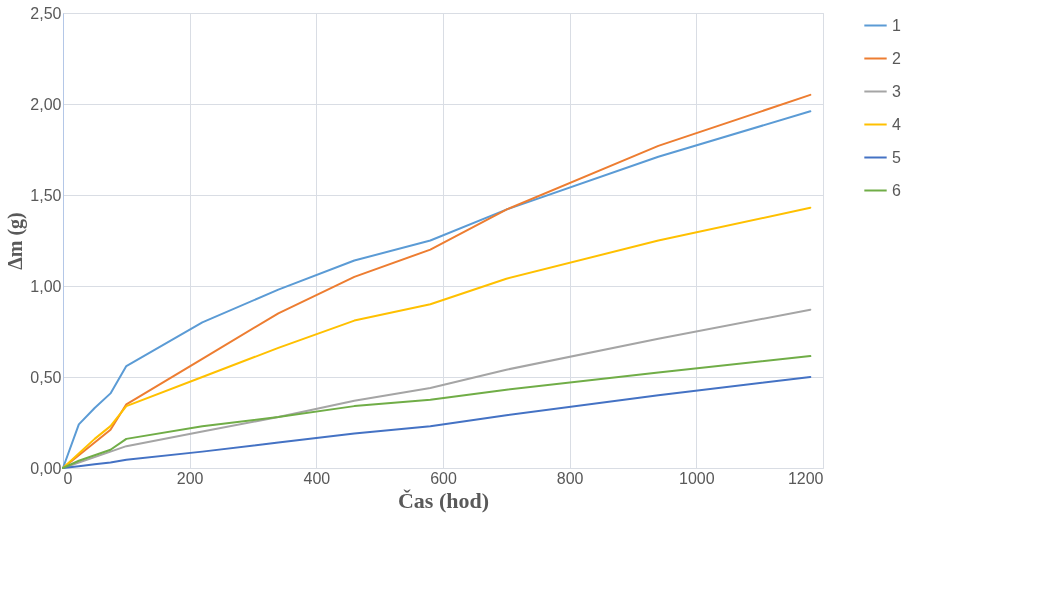 The width and height of the screenshot is (1062, 610). Describe the element at coordinates (570, 478) in the screenshot. I see `x-tick-label: 800` at that location.